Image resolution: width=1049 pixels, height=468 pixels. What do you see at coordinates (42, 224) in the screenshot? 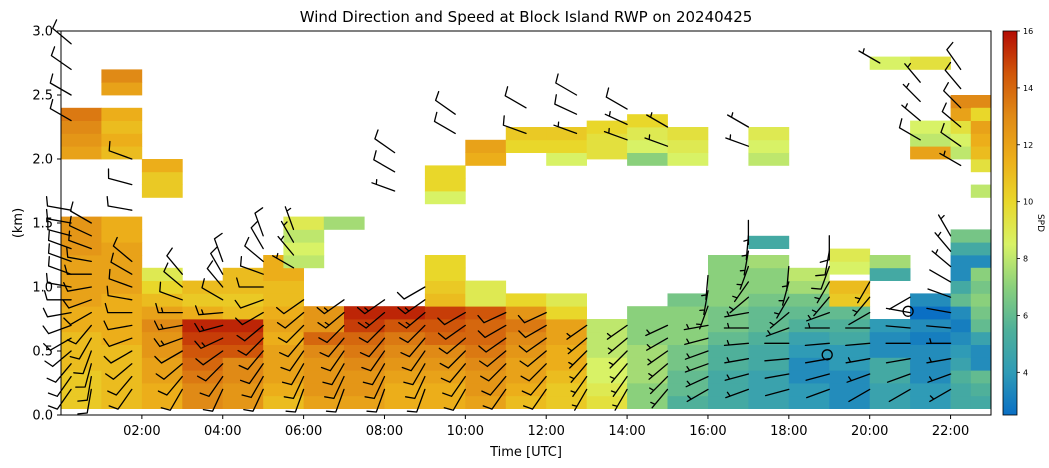
I see `y-tick-label: 1.5` at bounding box center [42, 224].